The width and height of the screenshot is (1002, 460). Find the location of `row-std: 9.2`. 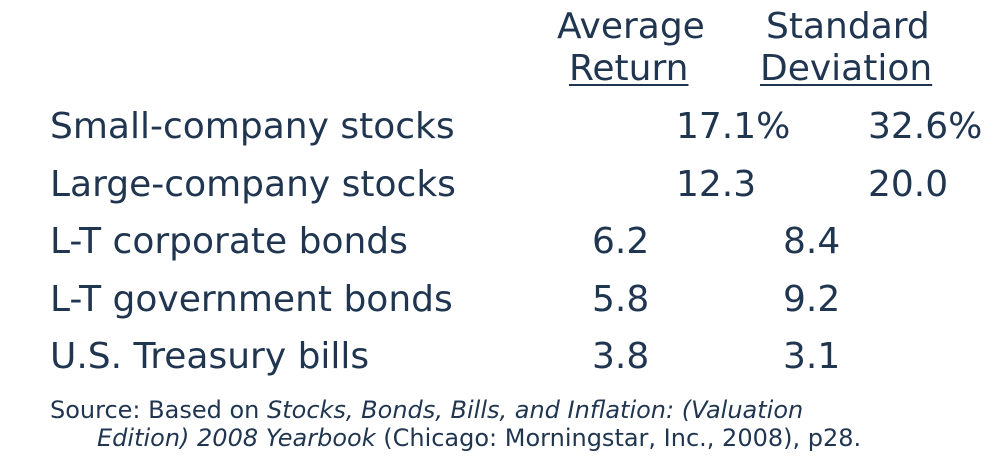

row-std: 9.2 is located at coordinates (812, 299).